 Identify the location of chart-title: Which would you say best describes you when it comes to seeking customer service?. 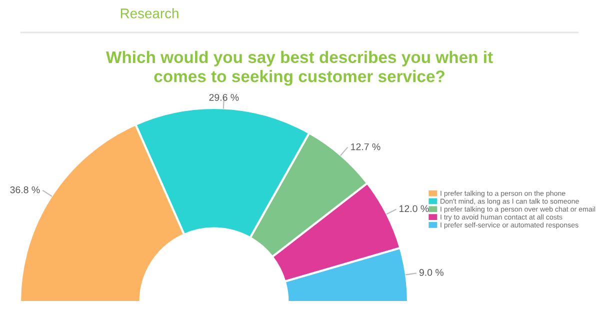
(299, 68).